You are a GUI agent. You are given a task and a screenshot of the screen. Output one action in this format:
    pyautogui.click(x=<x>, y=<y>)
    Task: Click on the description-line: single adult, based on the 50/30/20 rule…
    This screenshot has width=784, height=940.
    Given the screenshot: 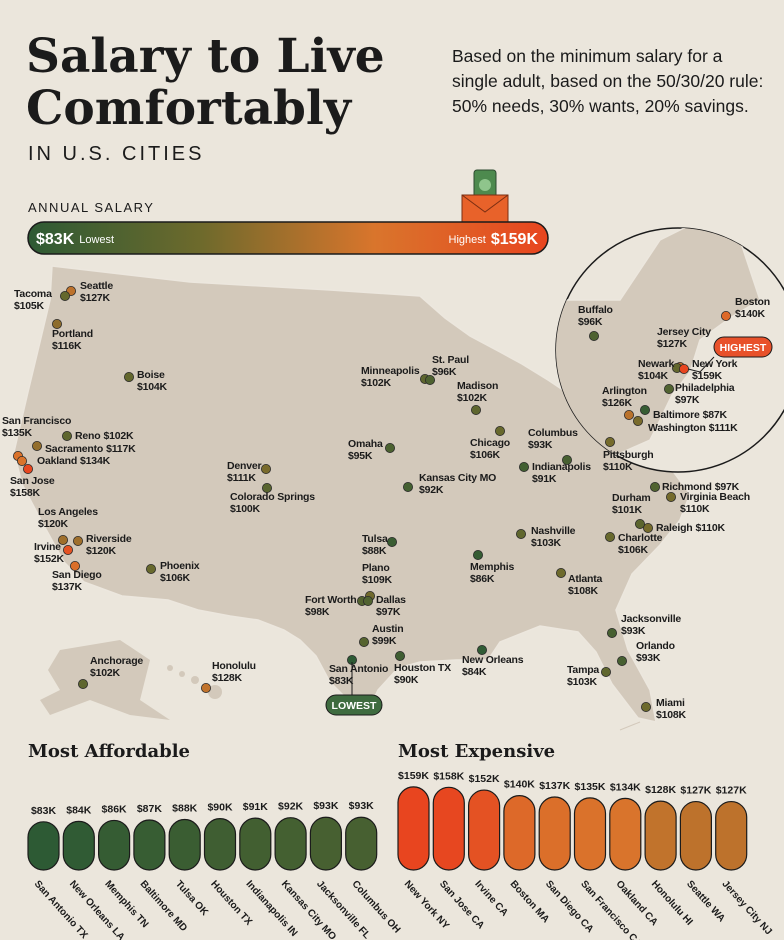 What is the action you would take?
    pyautogui.click(x=607, y=81)
    